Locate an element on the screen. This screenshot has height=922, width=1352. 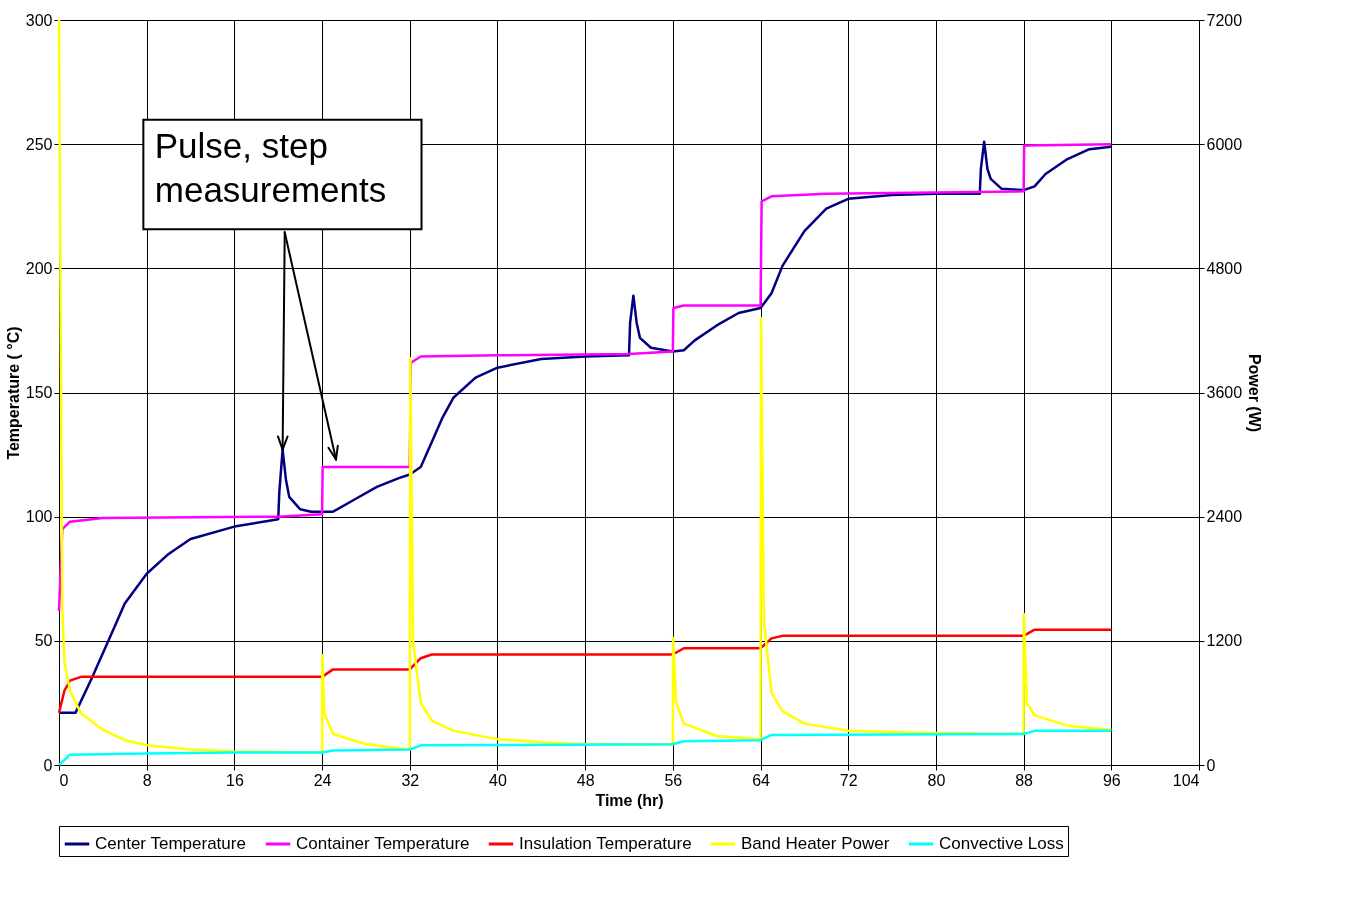
x-tick-label: 16 is located at coordinates (234, 780).